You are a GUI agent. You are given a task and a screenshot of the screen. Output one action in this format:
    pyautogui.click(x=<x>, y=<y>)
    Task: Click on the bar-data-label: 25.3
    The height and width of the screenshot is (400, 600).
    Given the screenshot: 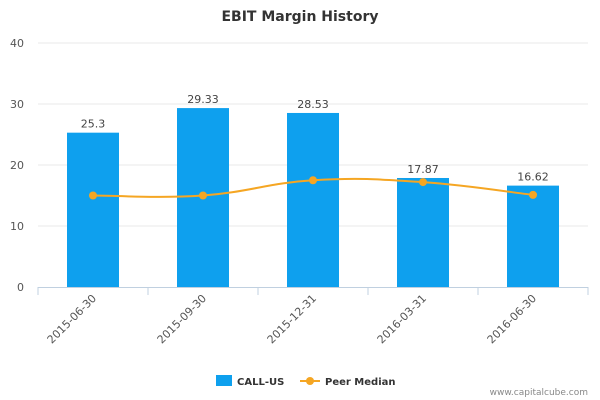 What is the action you would take?
    pyautogui.click(x=93, y=124)
    